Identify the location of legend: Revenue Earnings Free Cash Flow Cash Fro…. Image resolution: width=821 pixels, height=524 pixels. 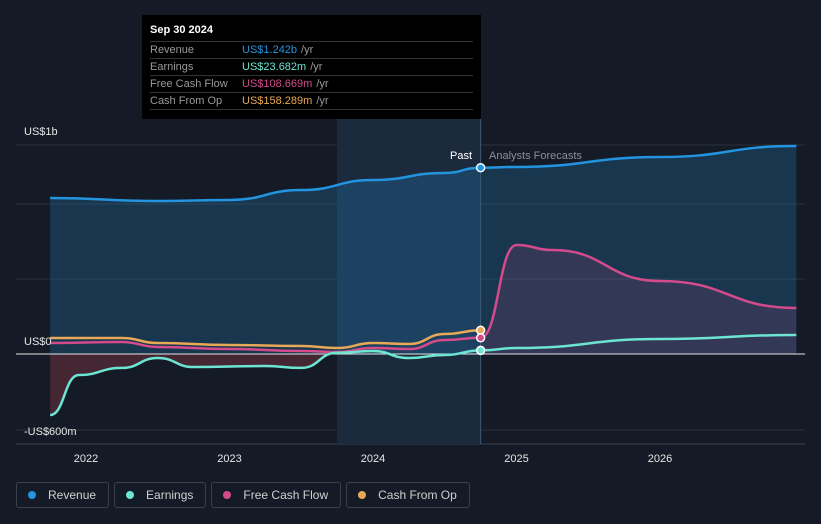
(243, 495).